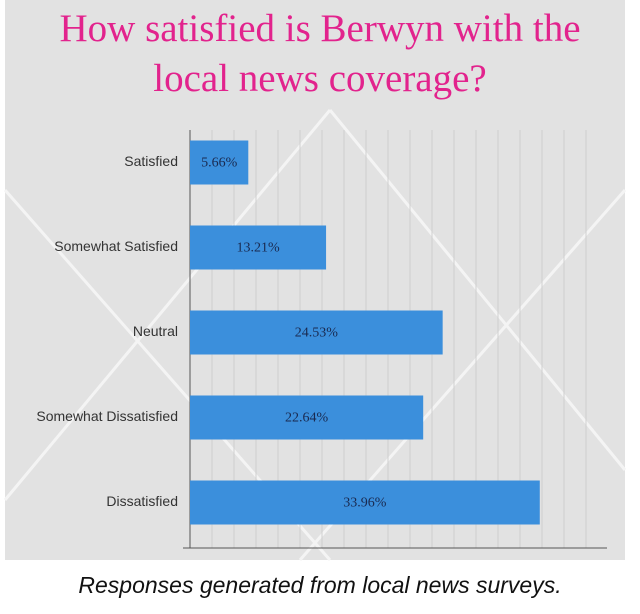 Image resolution: width=640 pixels, height=614 pixels. I want to click on value-label: 5.66%, so click(219, 163).